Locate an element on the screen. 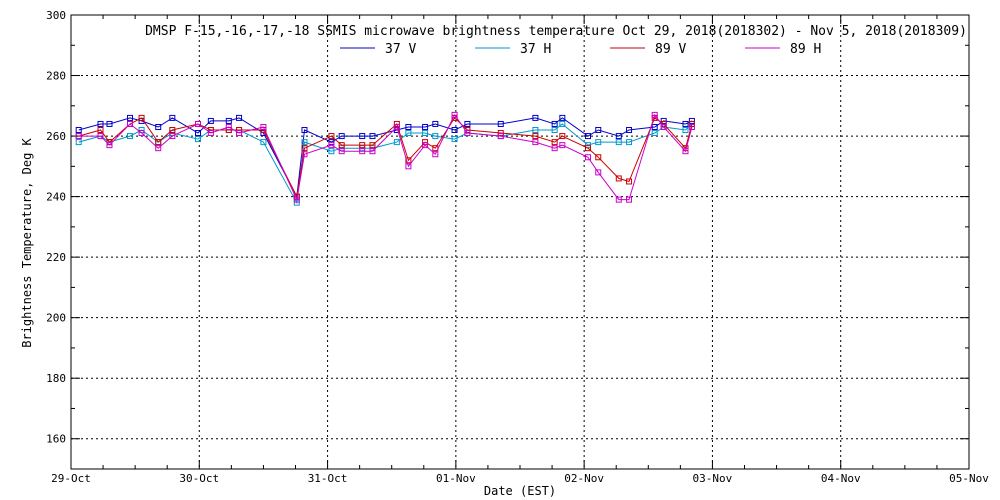 This screenshot has height=500, width=1000. series-line-37v is located at coordinates (385, 158).